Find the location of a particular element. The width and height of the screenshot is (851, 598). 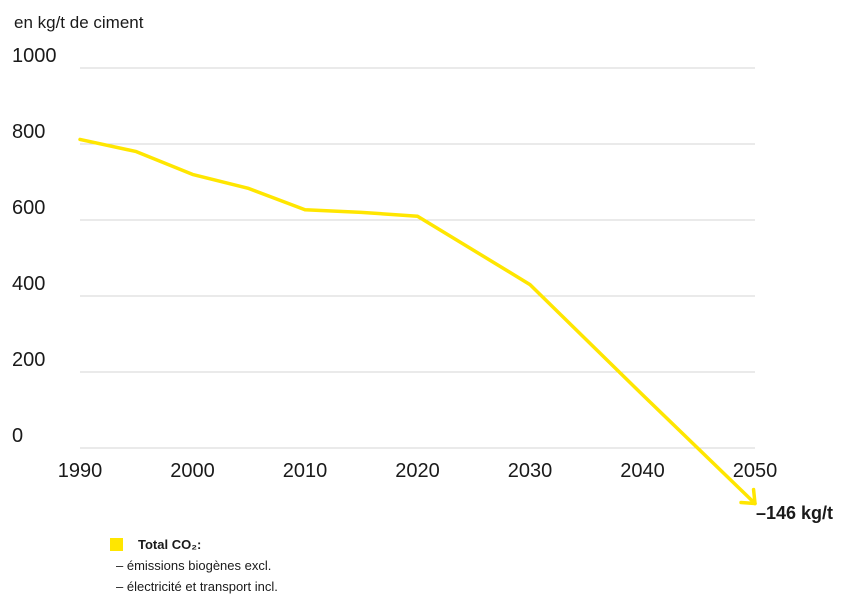

y-tick-labels: 0 200 400 600 800 1000 is located at coordinates (34, 246).